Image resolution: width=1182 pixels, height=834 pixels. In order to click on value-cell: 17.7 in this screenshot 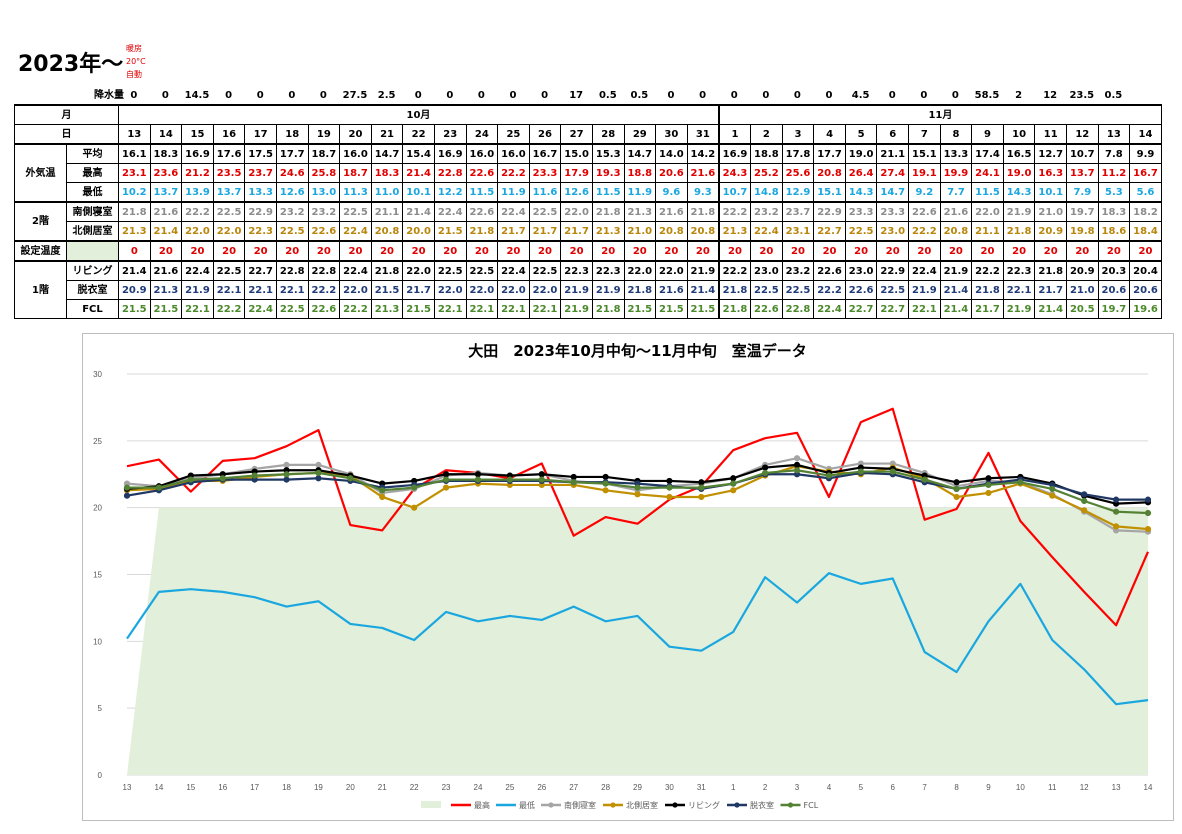, I will do `click(829, 153)`.